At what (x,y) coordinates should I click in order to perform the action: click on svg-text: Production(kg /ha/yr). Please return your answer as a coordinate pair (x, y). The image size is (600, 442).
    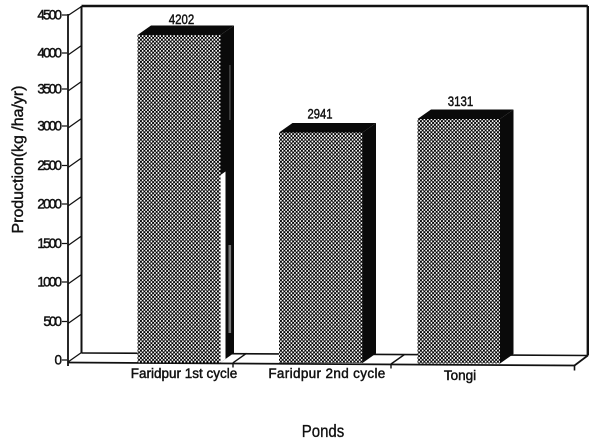
    Looking at the image, I should click on (18, 160).